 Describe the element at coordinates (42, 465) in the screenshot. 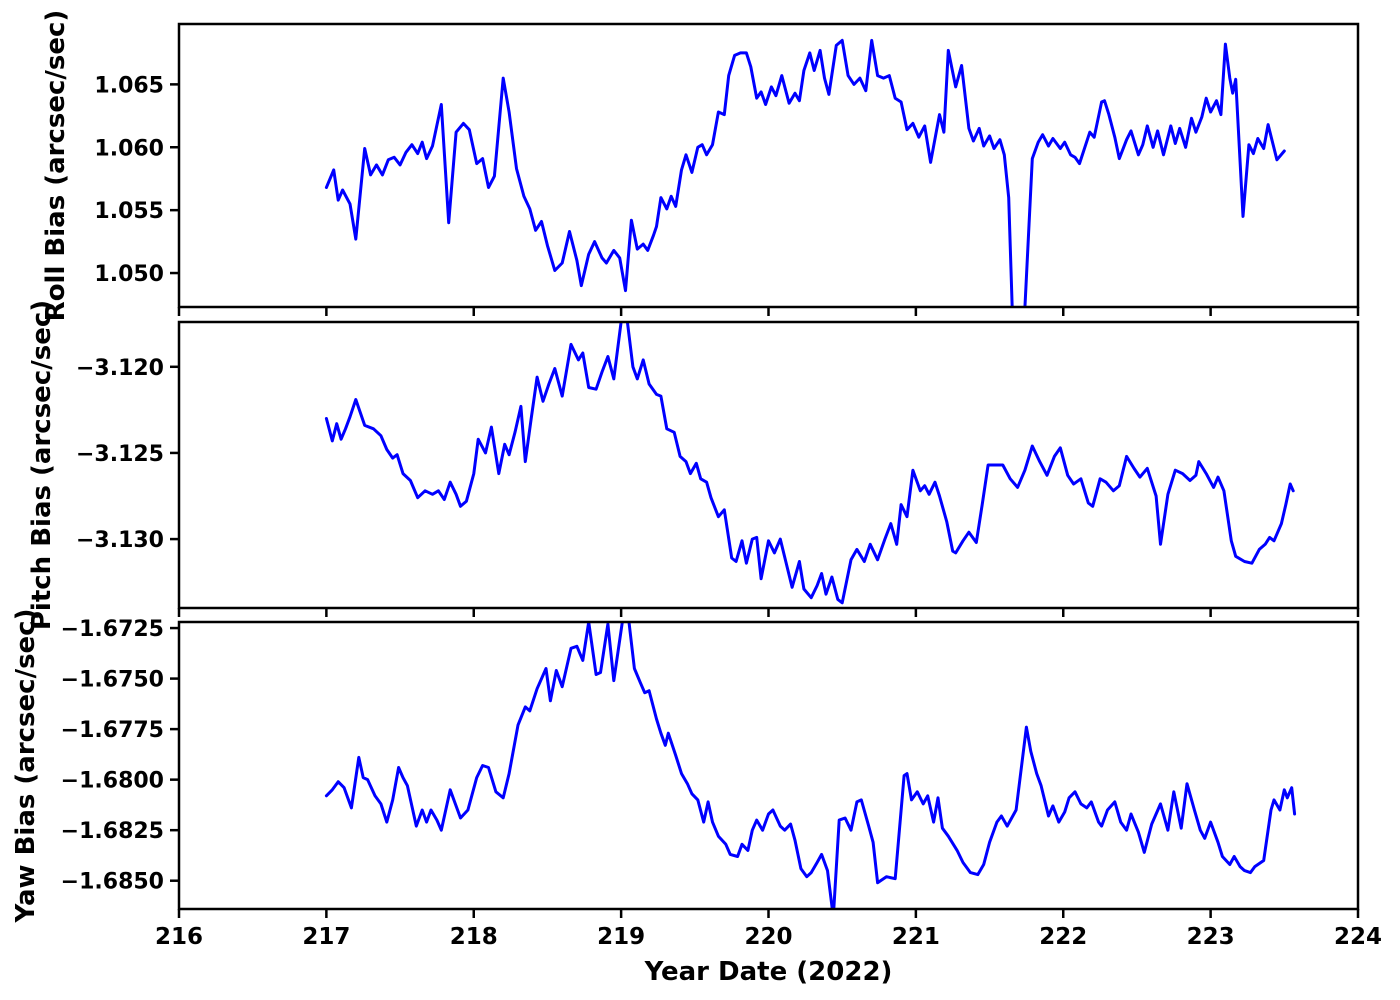

I see `y-axis-label-pitch: Pitch Bias (arcsec/sec)` at that location.